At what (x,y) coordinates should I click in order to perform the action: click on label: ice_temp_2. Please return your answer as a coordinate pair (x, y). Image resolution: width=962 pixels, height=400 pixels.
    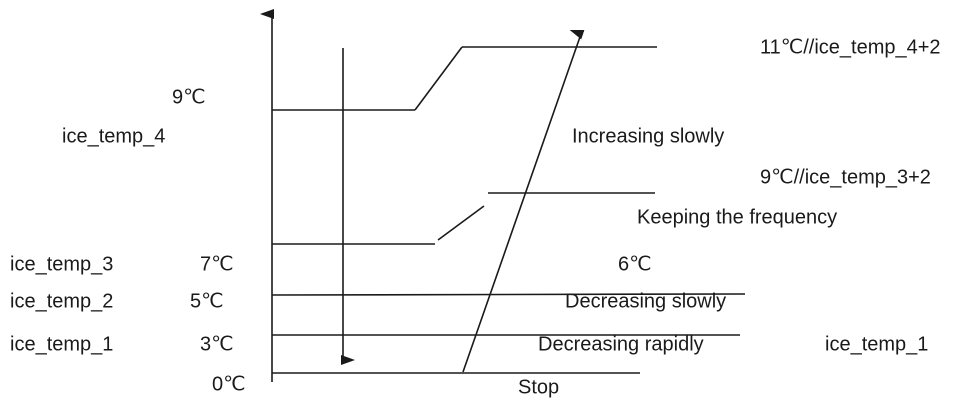
    Looking at the image, I should click on (61, 301).